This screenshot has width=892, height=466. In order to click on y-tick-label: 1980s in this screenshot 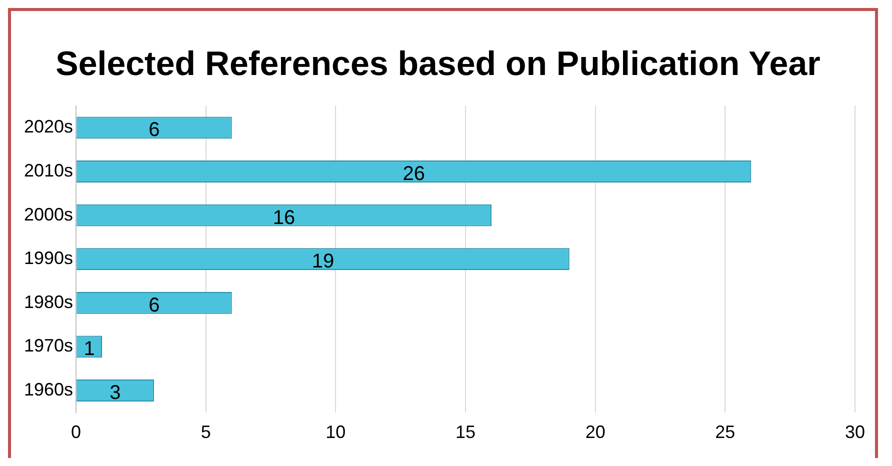, I will do `click(49, 302)`.